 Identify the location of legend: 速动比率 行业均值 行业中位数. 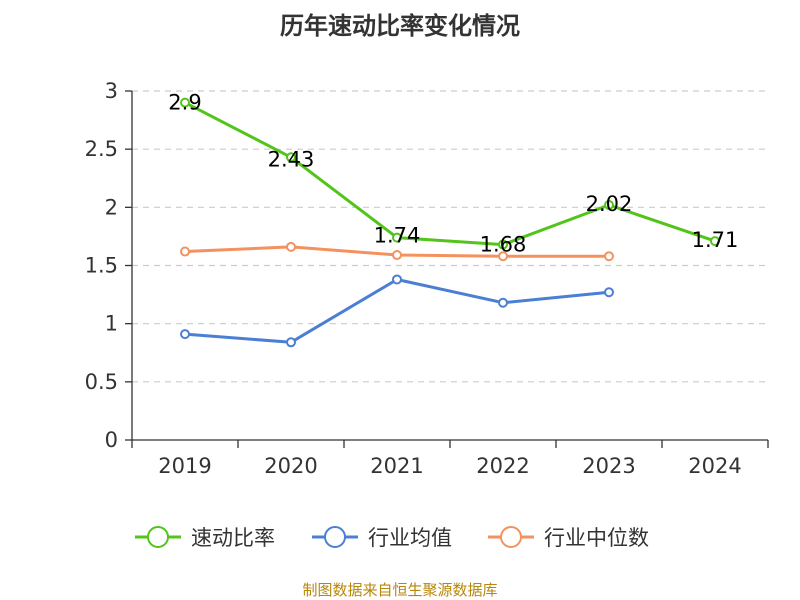
(392, 538).